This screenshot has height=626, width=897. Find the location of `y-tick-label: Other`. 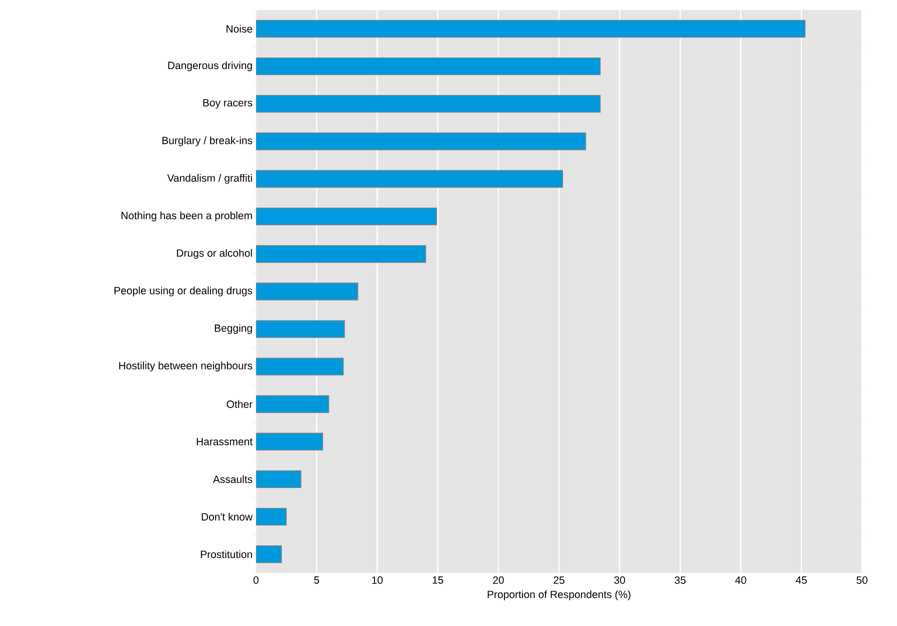

y-tick-label: Other is located at coordinates (239, 404).